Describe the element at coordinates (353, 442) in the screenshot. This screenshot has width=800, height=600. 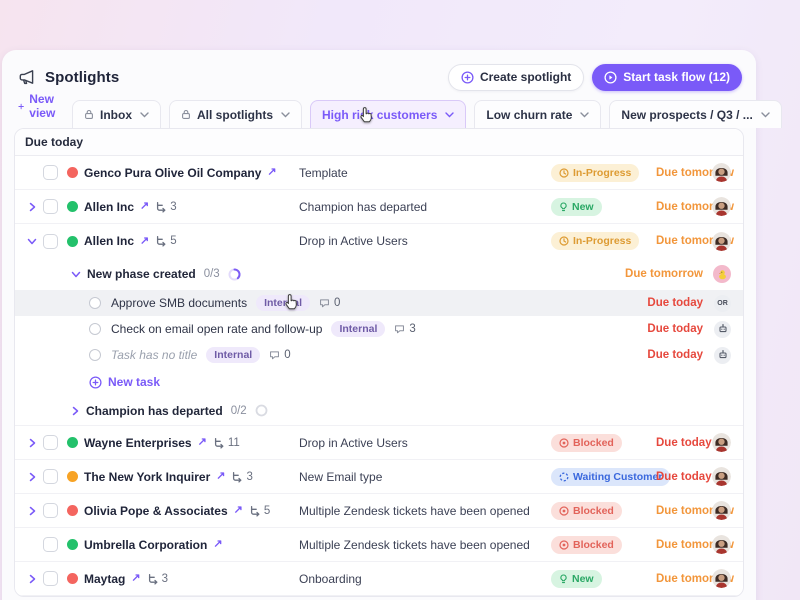
I see `spotlight-type: Drop in Active Users` at that location.